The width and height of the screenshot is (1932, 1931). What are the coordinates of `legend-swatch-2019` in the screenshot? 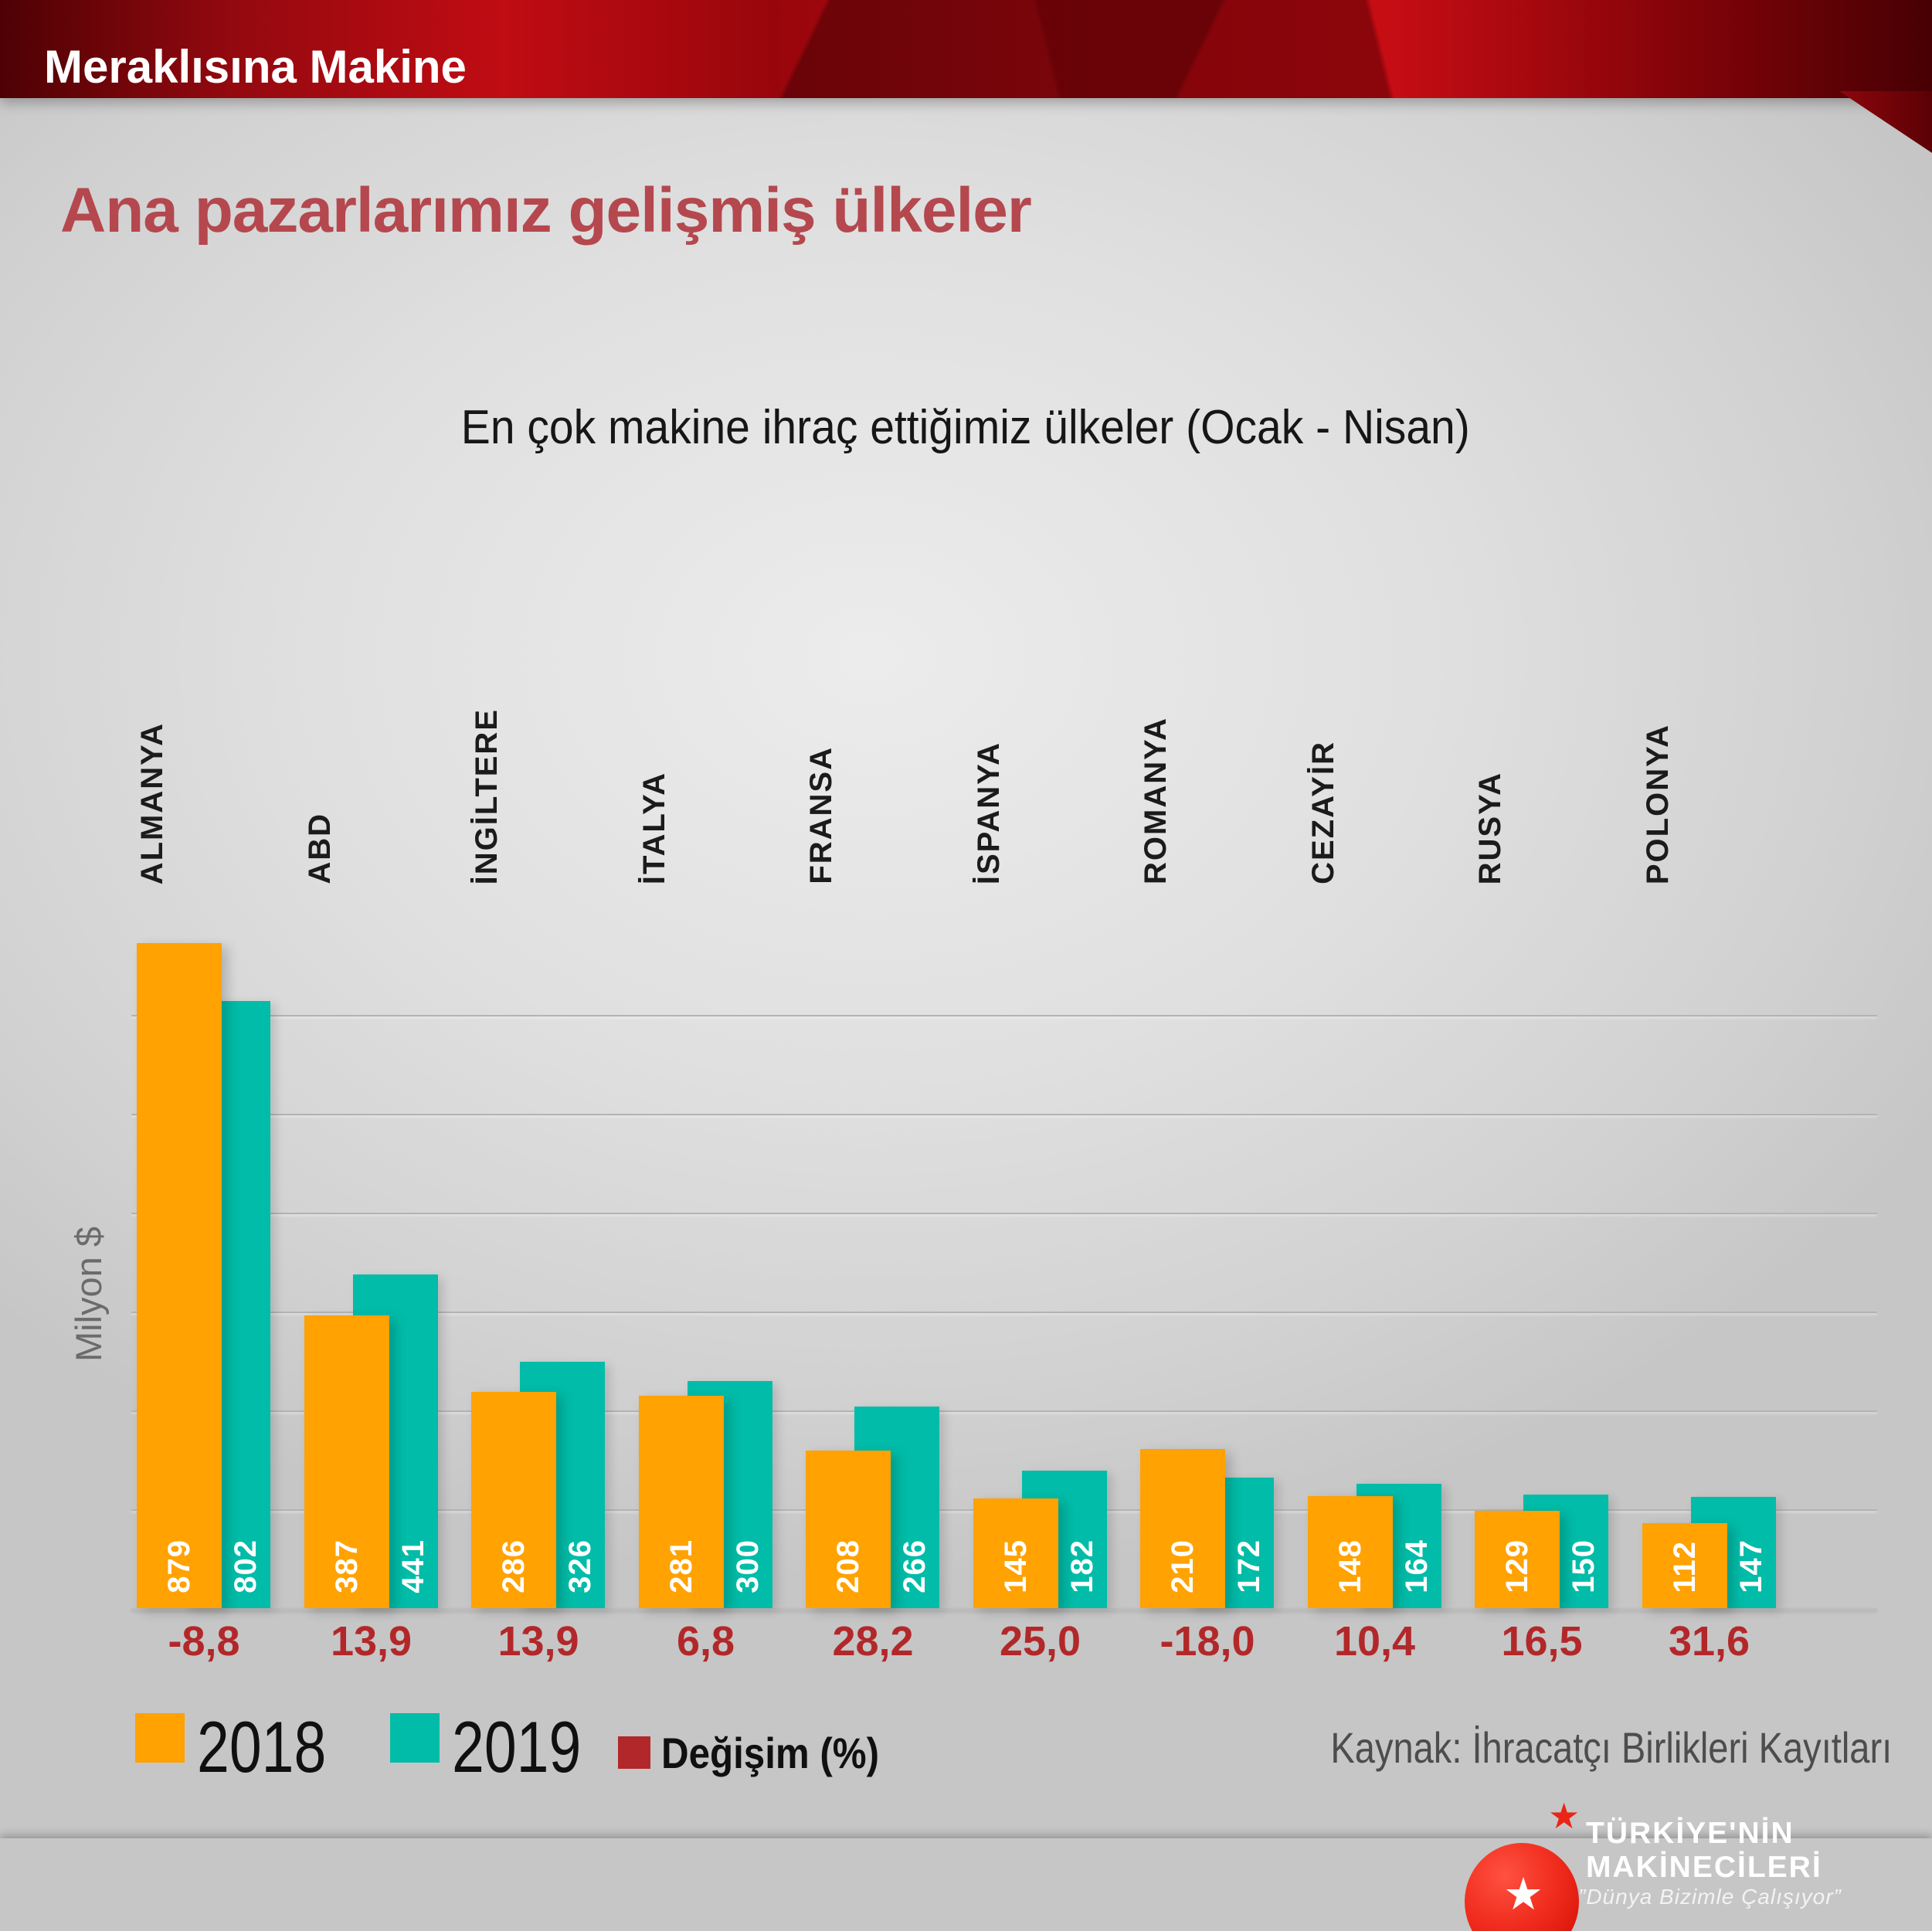 It's located at (415, 1738).